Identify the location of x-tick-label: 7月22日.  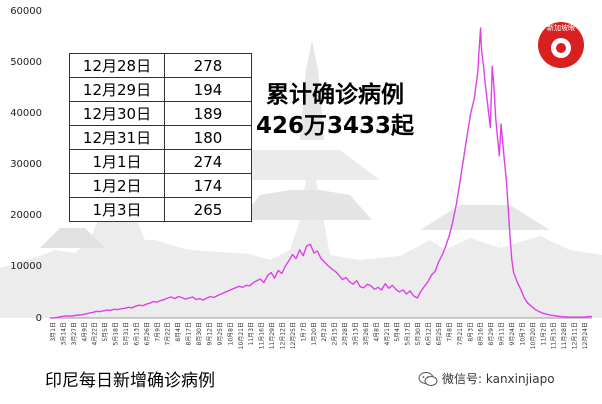
(168, 333).